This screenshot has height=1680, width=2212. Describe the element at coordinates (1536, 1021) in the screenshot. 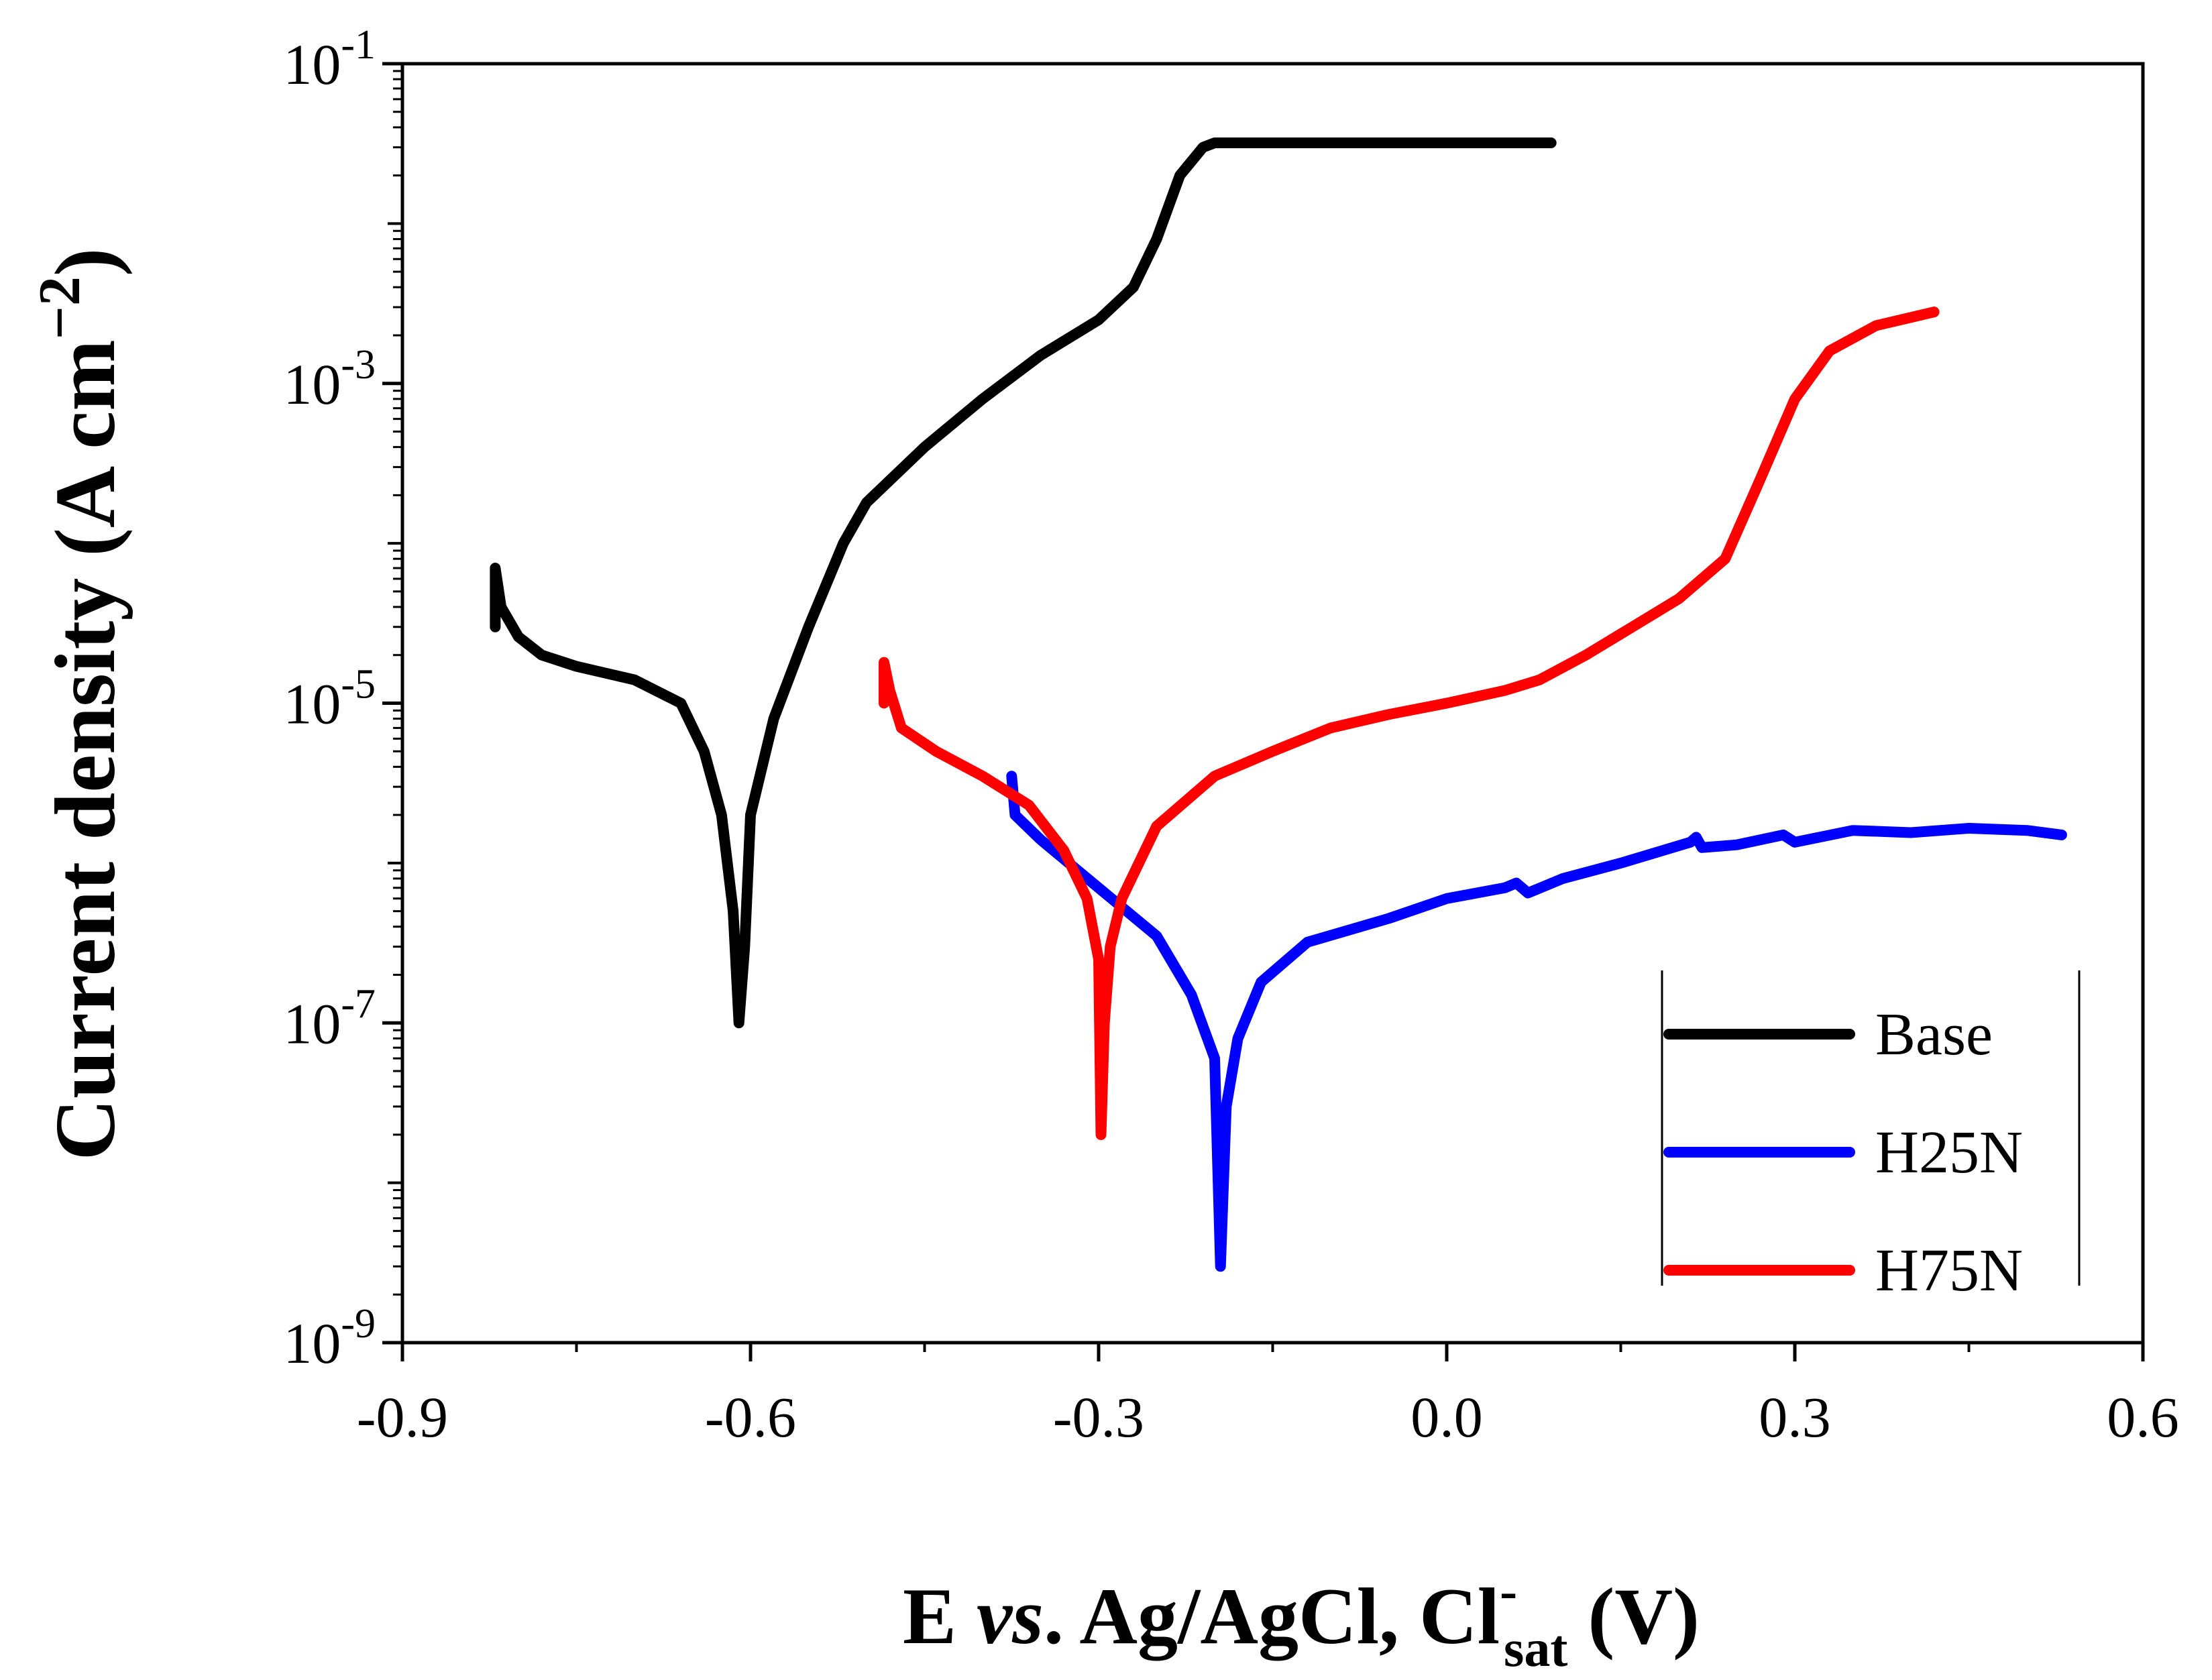

I see `series-line-h25n` at that location.